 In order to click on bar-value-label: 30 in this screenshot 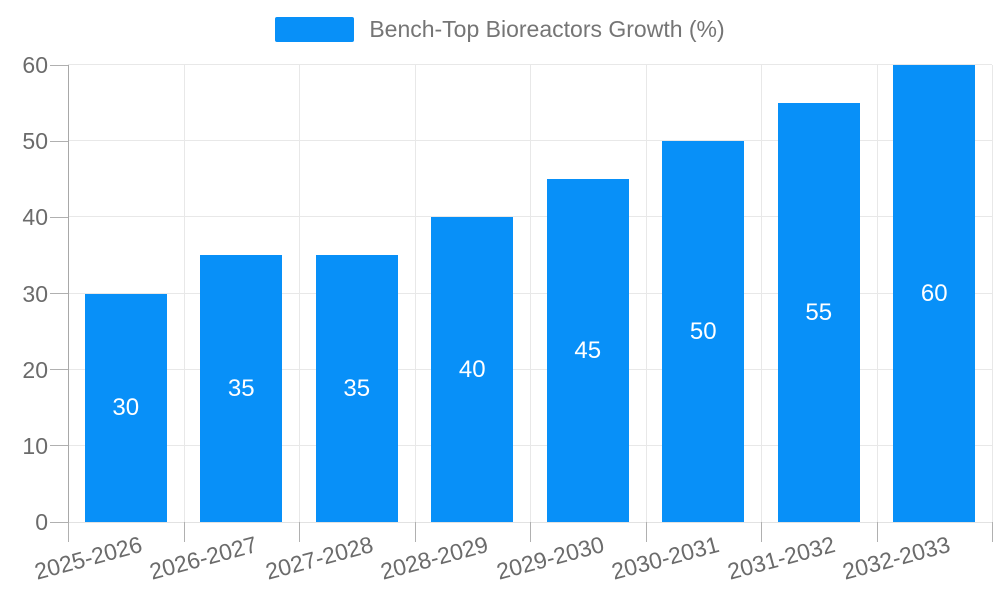, I will do `click(126, 407)`.